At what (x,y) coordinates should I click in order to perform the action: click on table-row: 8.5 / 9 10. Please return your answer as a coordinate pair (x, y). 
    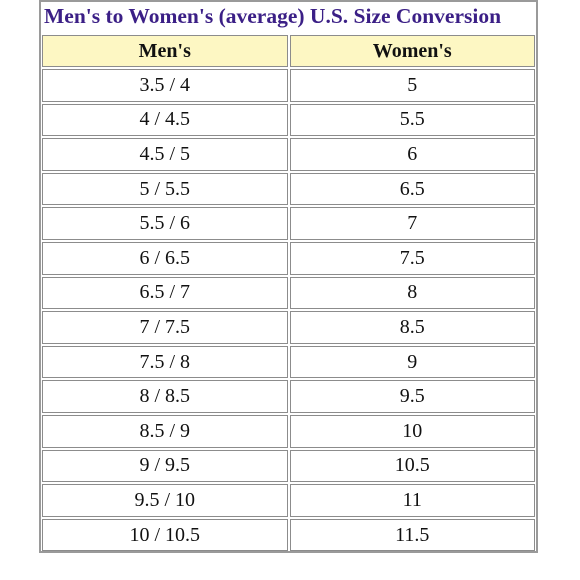
    Looking at the image, I should click on (288, 431).